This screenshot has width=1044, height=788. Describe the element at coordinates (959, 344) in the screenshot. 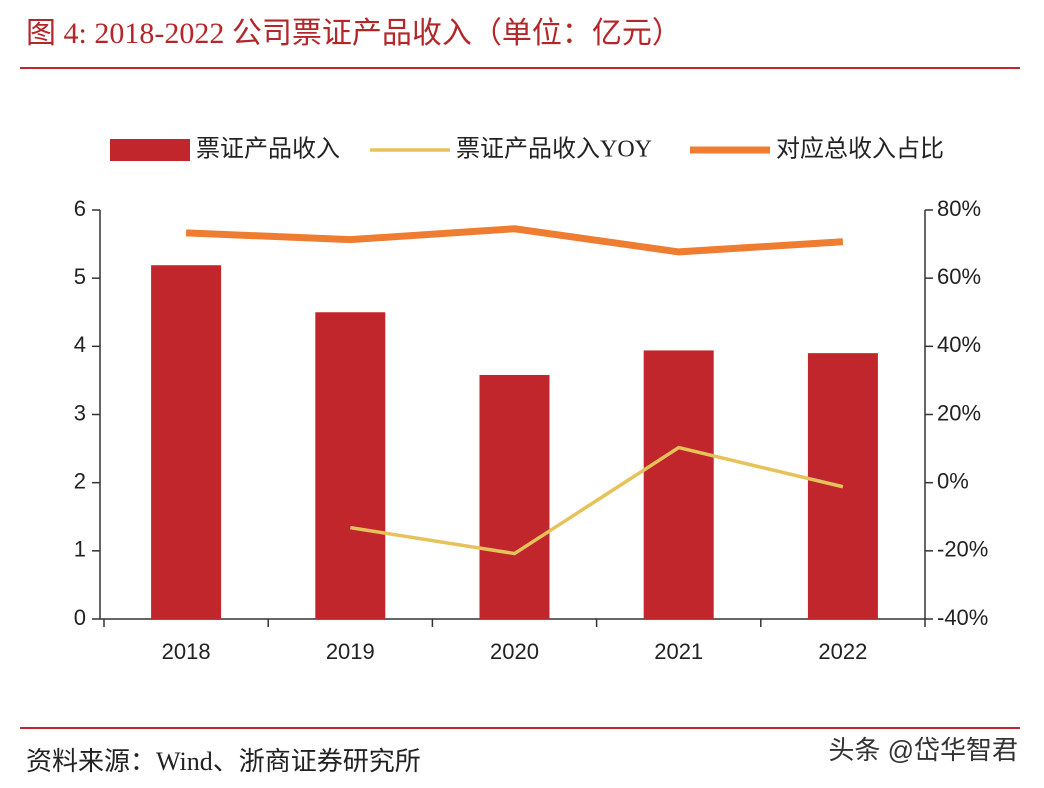

I see `y2-tick-label: 40%` at that location.